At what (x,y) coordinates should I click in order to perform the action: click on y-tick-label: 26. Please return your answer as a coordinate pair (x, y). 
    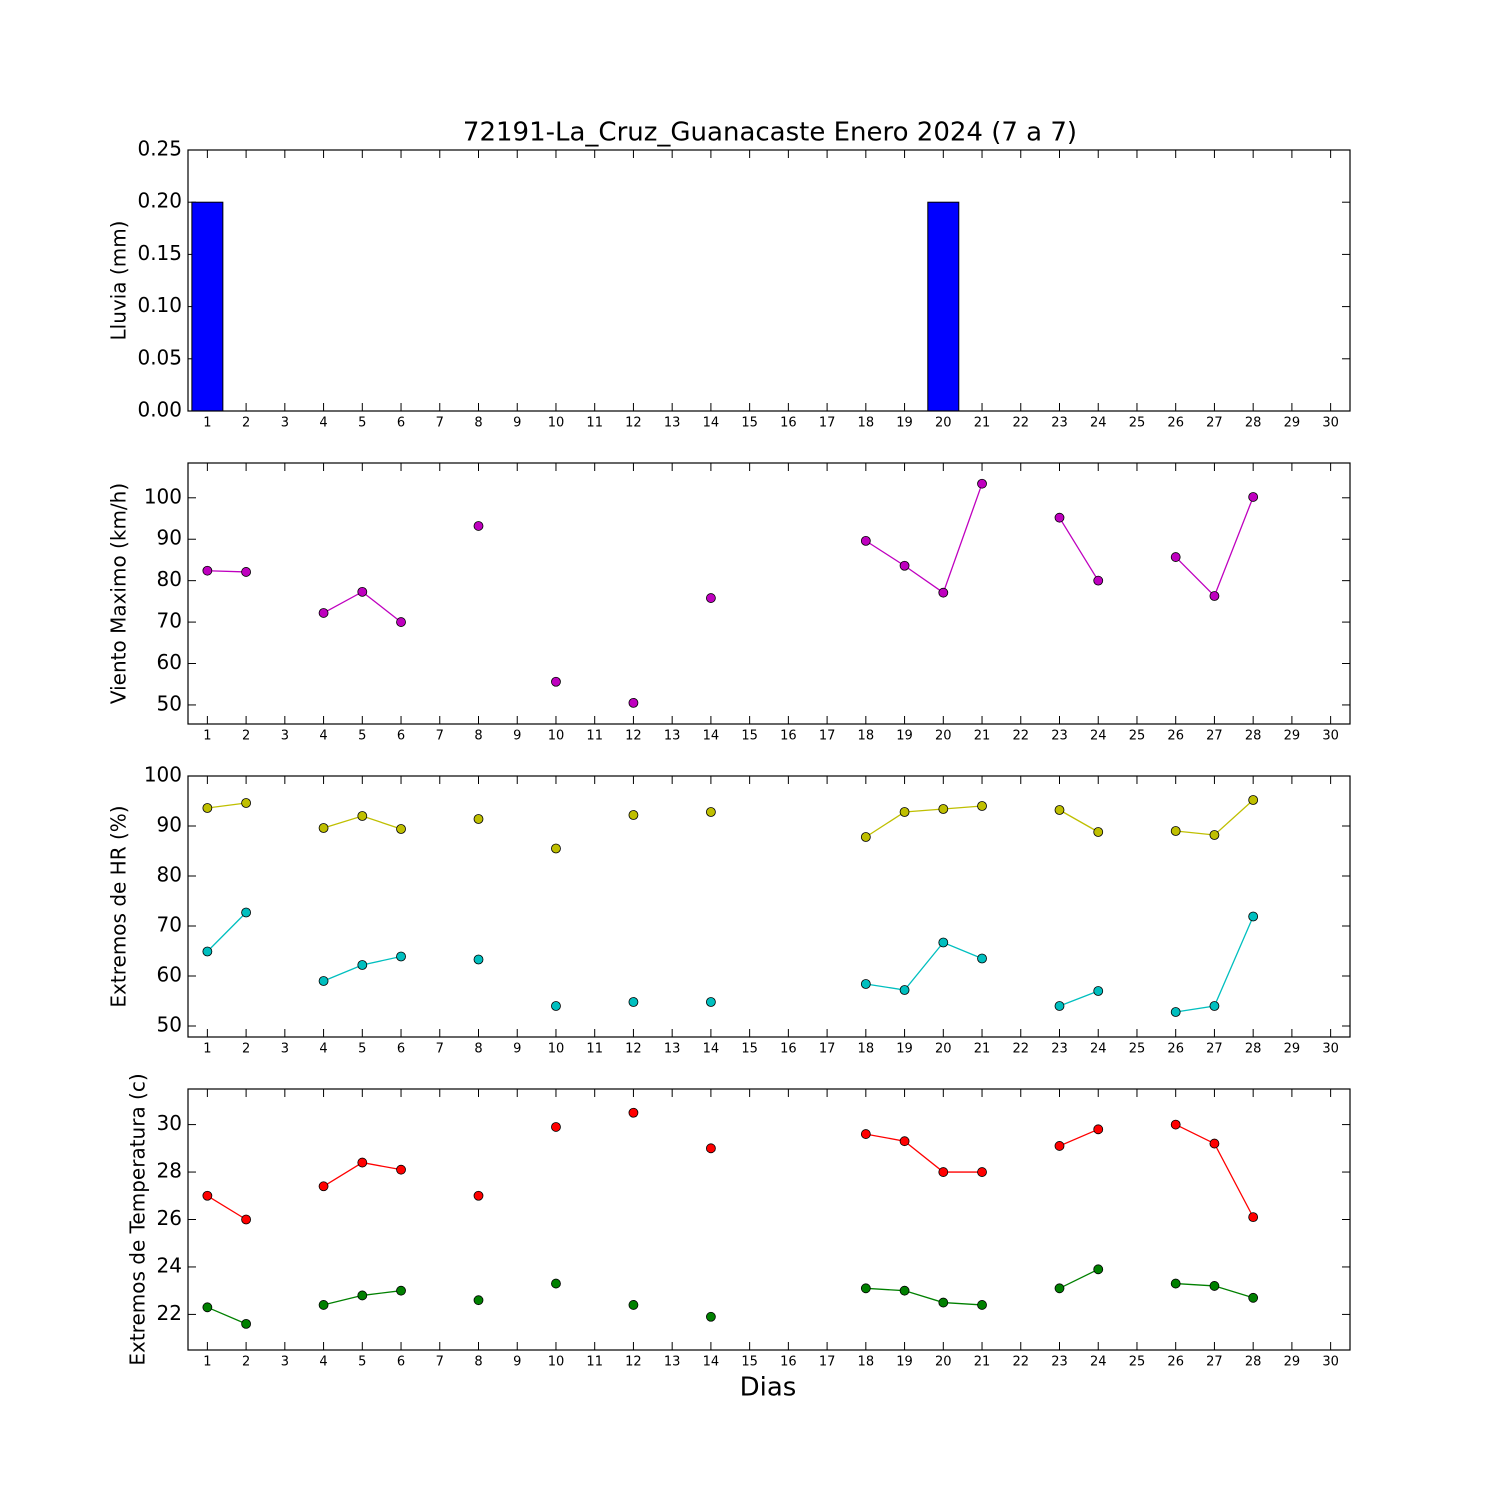
    Looking at the image, I should click on (169, 1218).